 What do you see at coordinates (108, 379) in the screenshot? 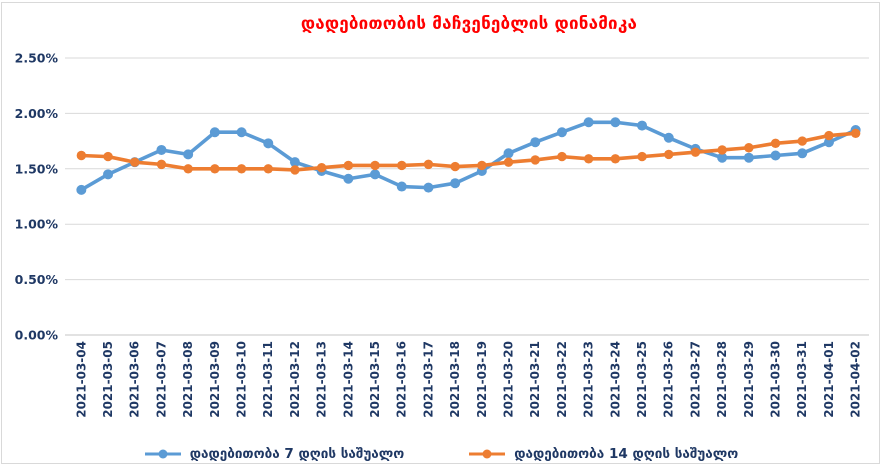
I see `x-axis-label: 2021-03-05` at bounding box center [108, 379].